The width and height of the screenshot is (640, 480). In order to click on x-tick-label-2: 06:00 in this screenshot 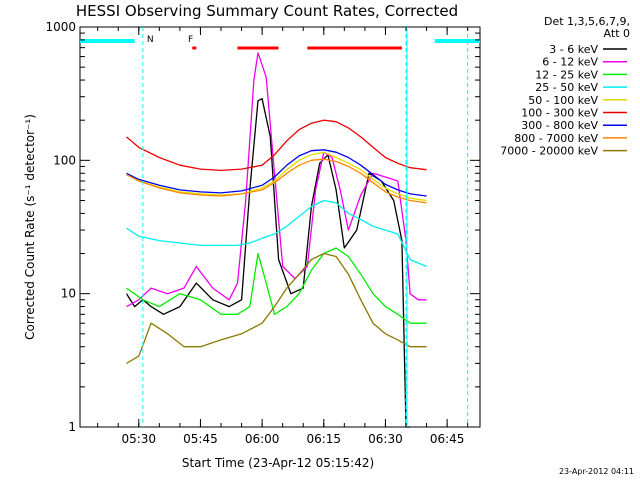, I will do `click(262, 439)`.